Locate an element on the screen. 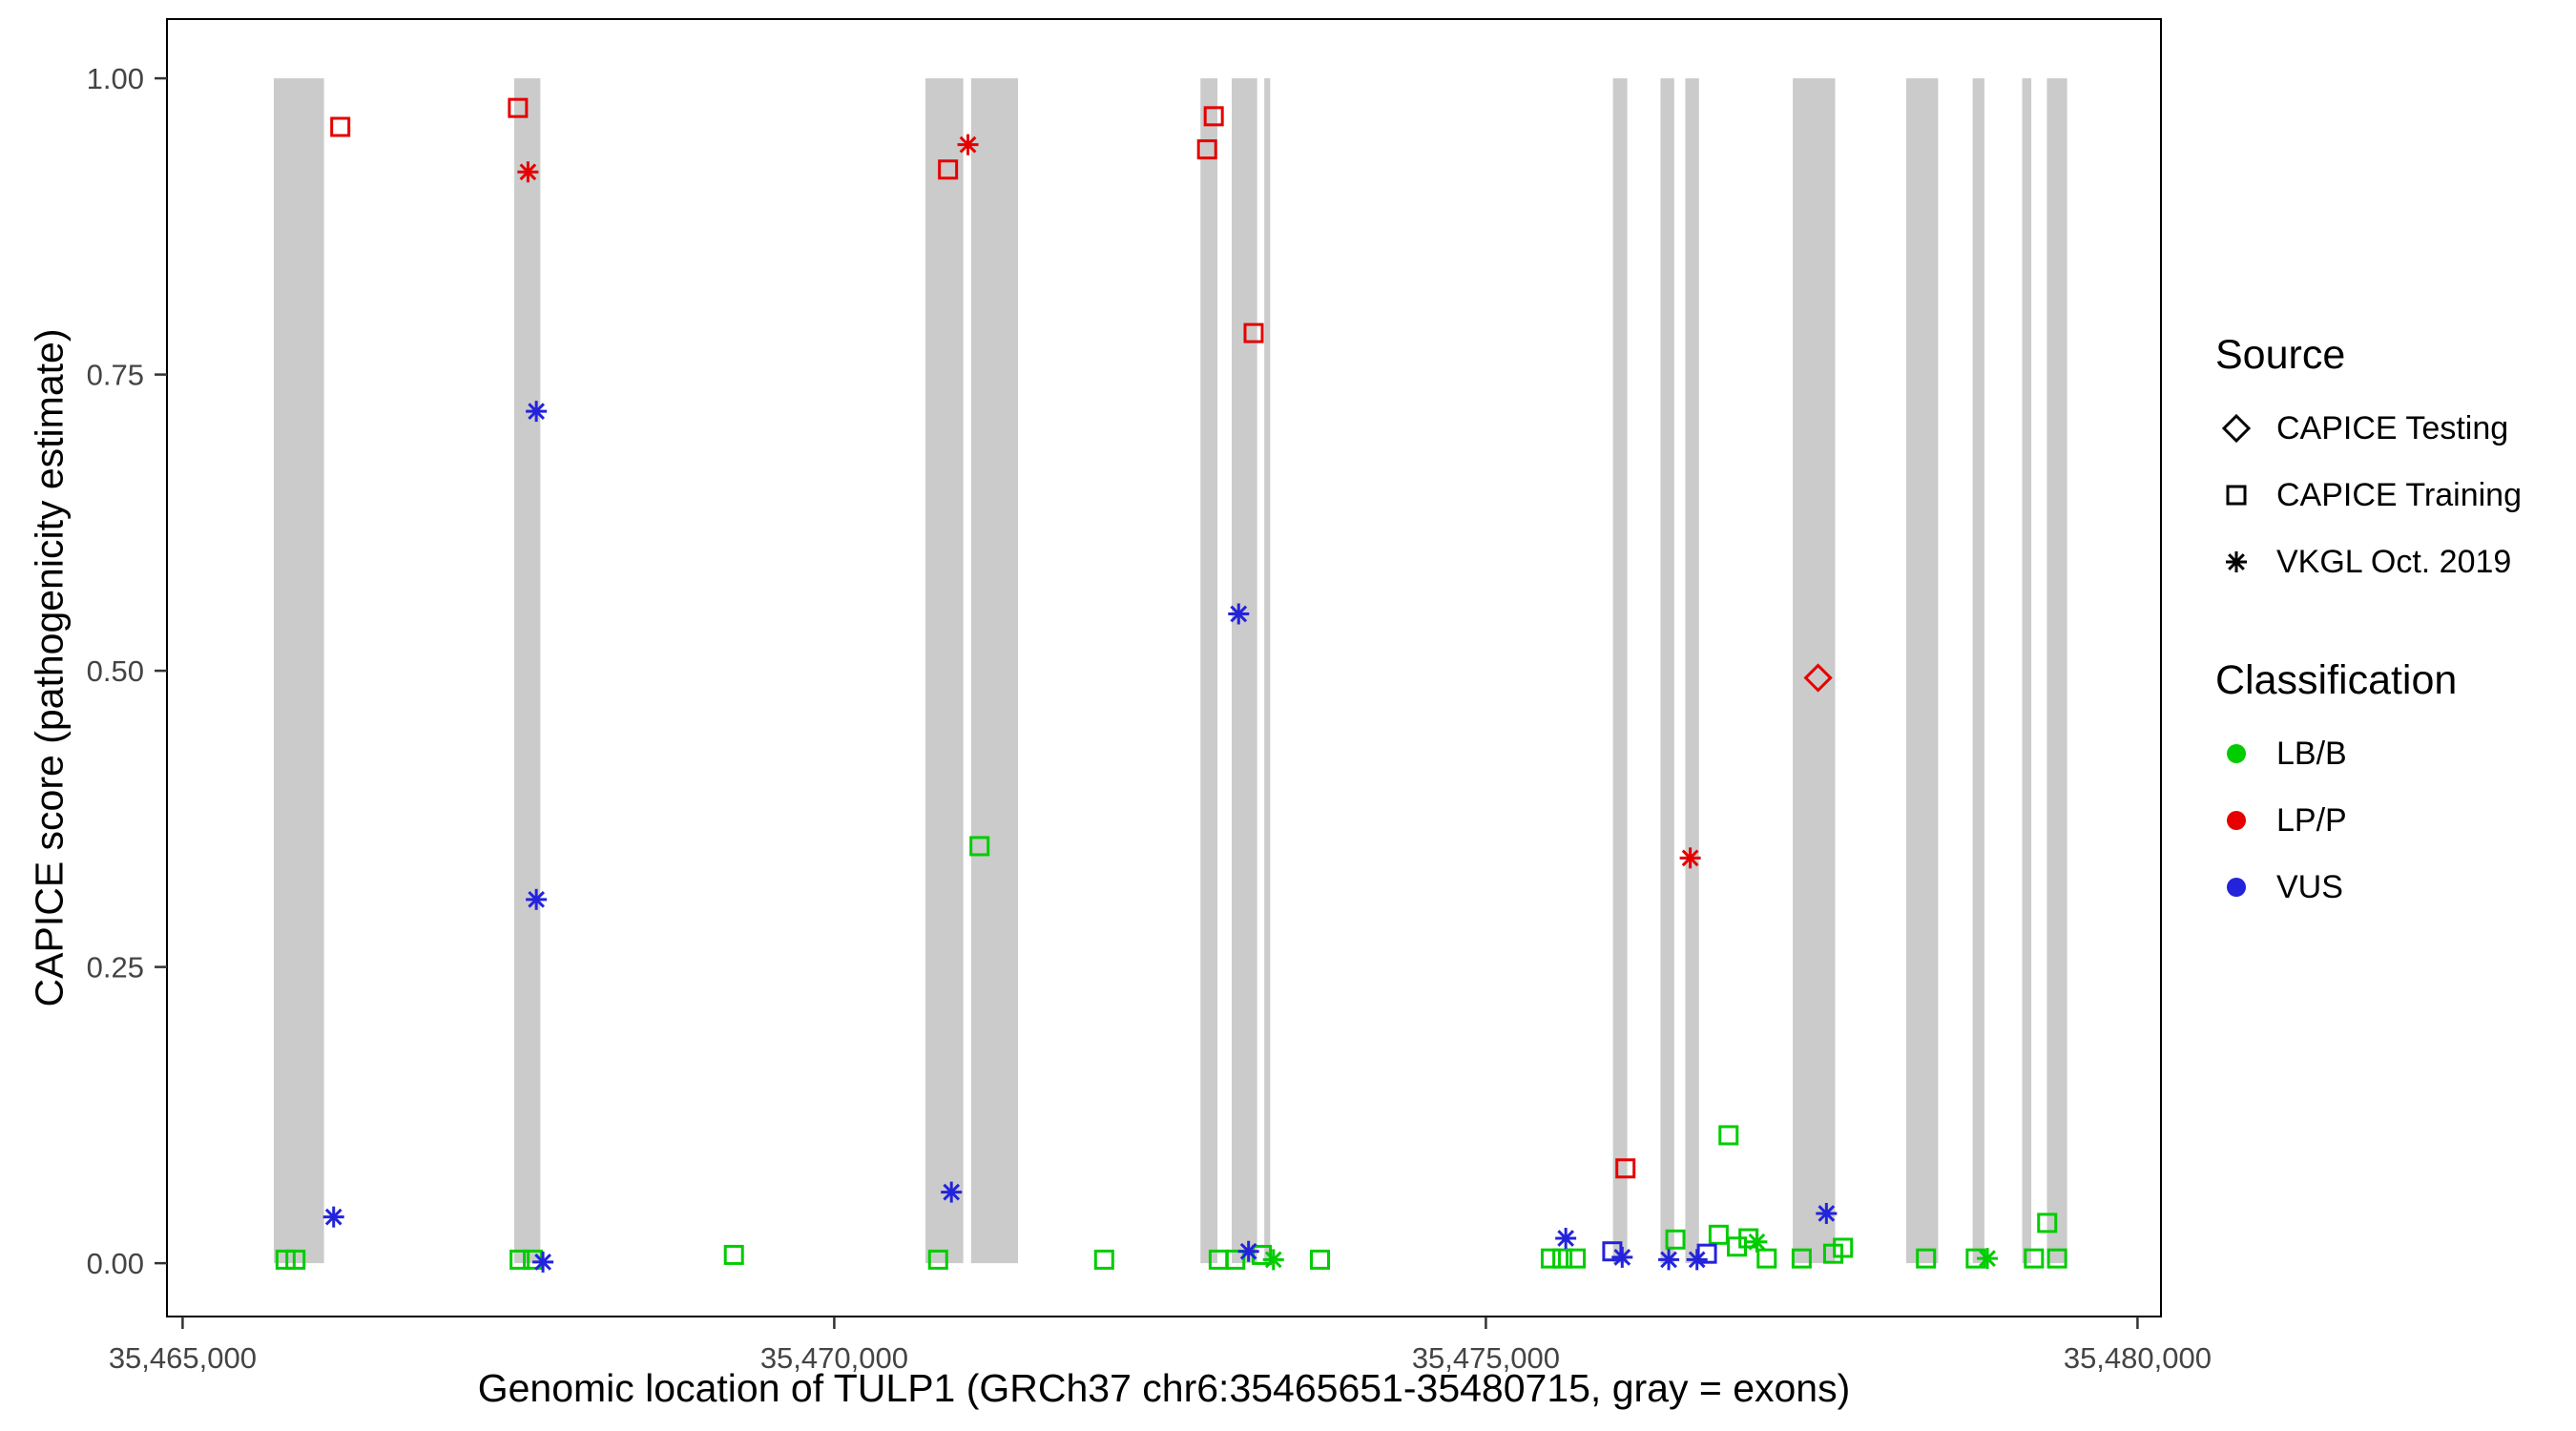 The image size is (2576, 1431). legend-classification-title: Classification is located at coordinates (2336, 680).